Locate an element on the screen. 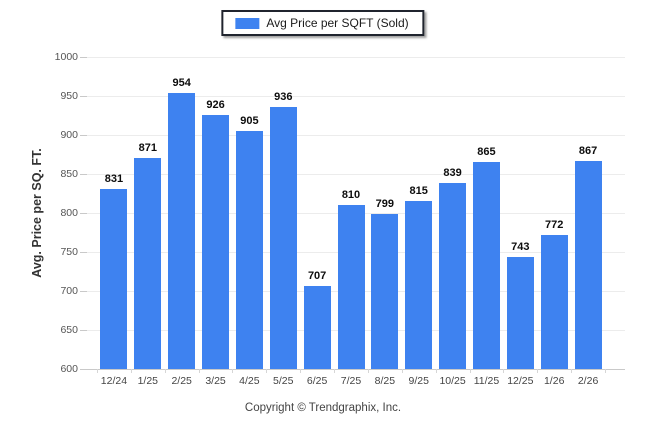 The height and width of the screenshot is (434, 646). bar-value-label: 954 is located at coordinates (181, 82).